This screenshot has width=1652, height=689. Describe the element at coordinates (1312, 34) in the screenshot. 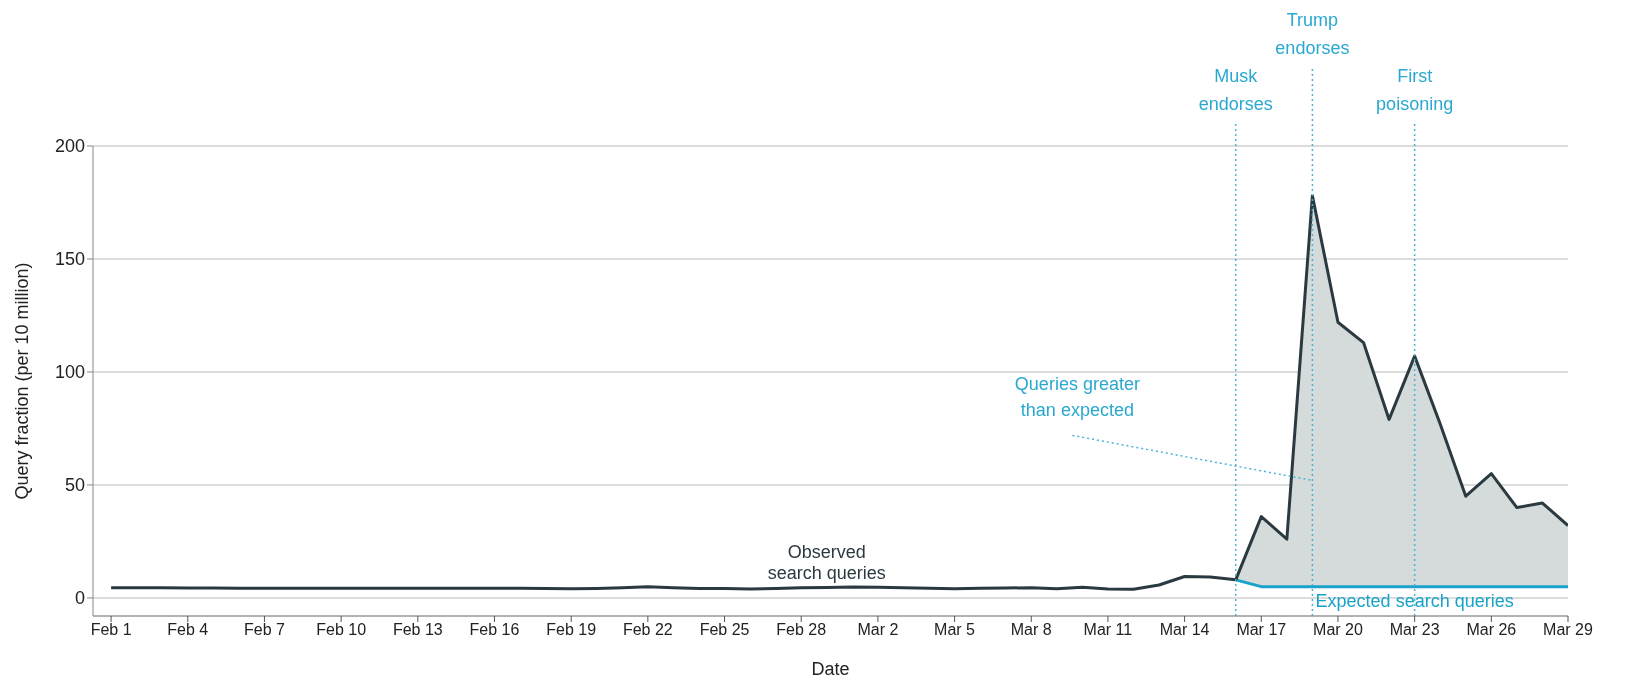

I see `ref-line-label: Trump endorses` at that location.